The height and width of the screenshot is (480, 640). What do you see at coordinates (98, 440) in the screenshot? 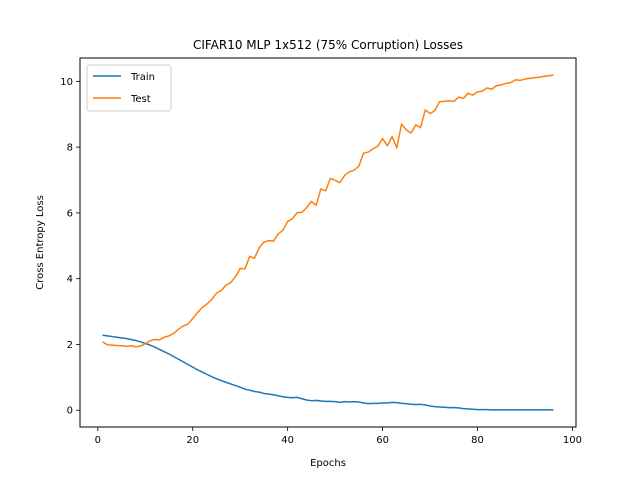
I see `x-tick-label: 0` at bounding box center [98, 440].